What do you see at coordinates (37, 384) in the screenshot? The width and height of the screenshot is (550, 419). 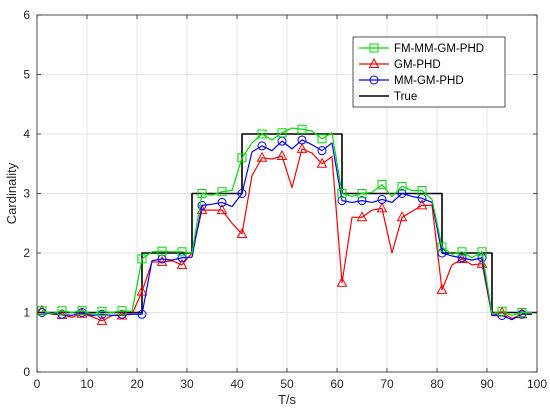 I see `x-tick-label: 0` at bounding box center [37, 384].